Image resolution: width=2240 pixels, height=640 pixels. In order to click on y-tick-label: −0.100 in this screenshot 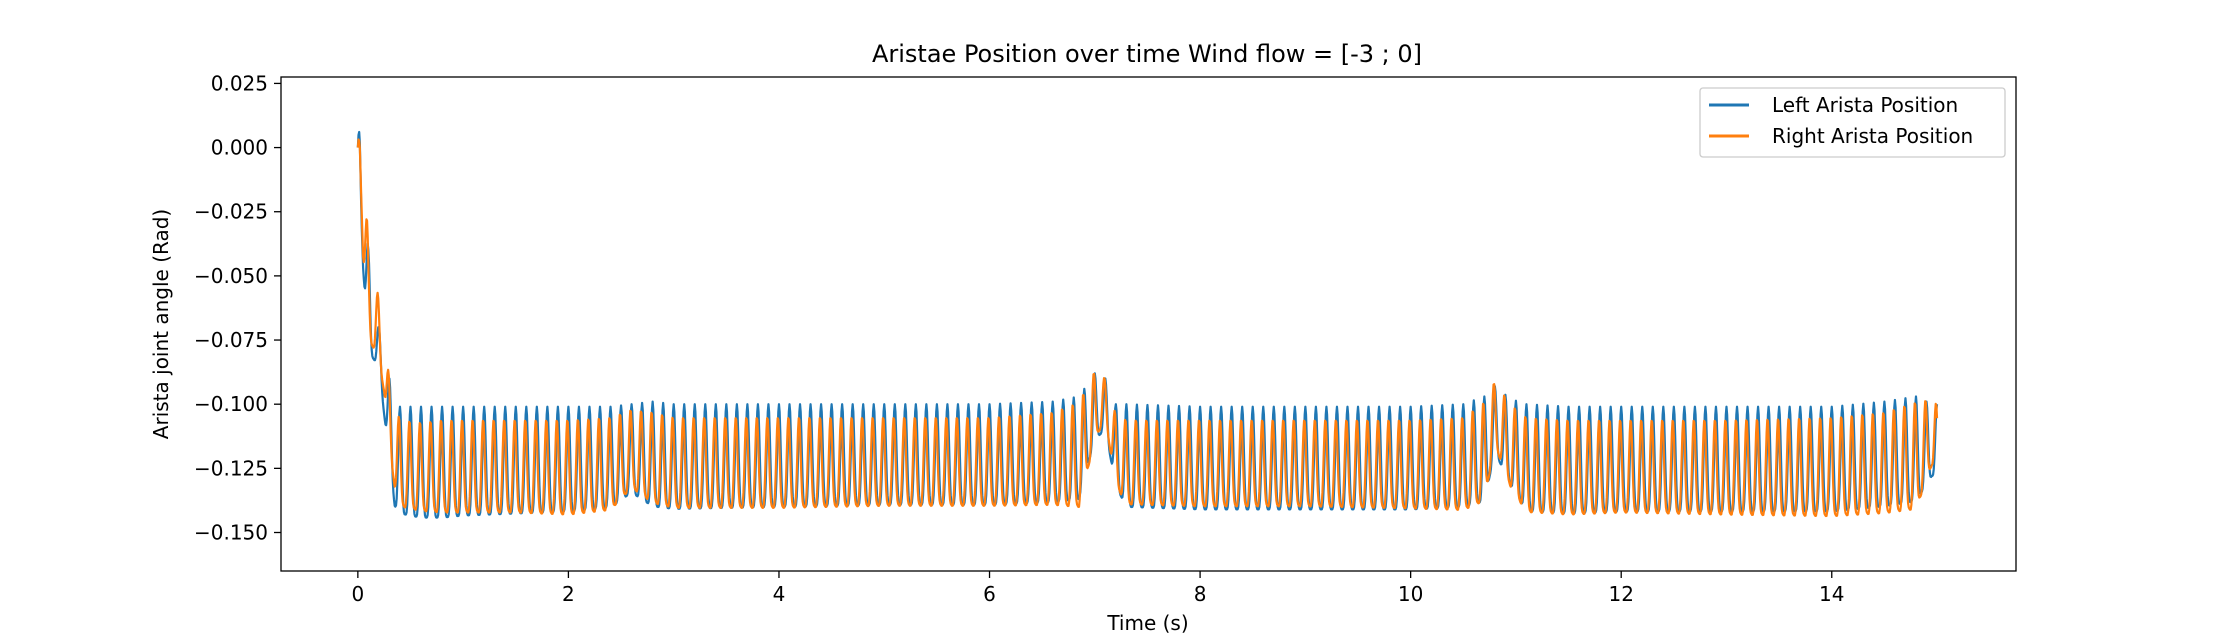, I will do `click(231, 404)`.